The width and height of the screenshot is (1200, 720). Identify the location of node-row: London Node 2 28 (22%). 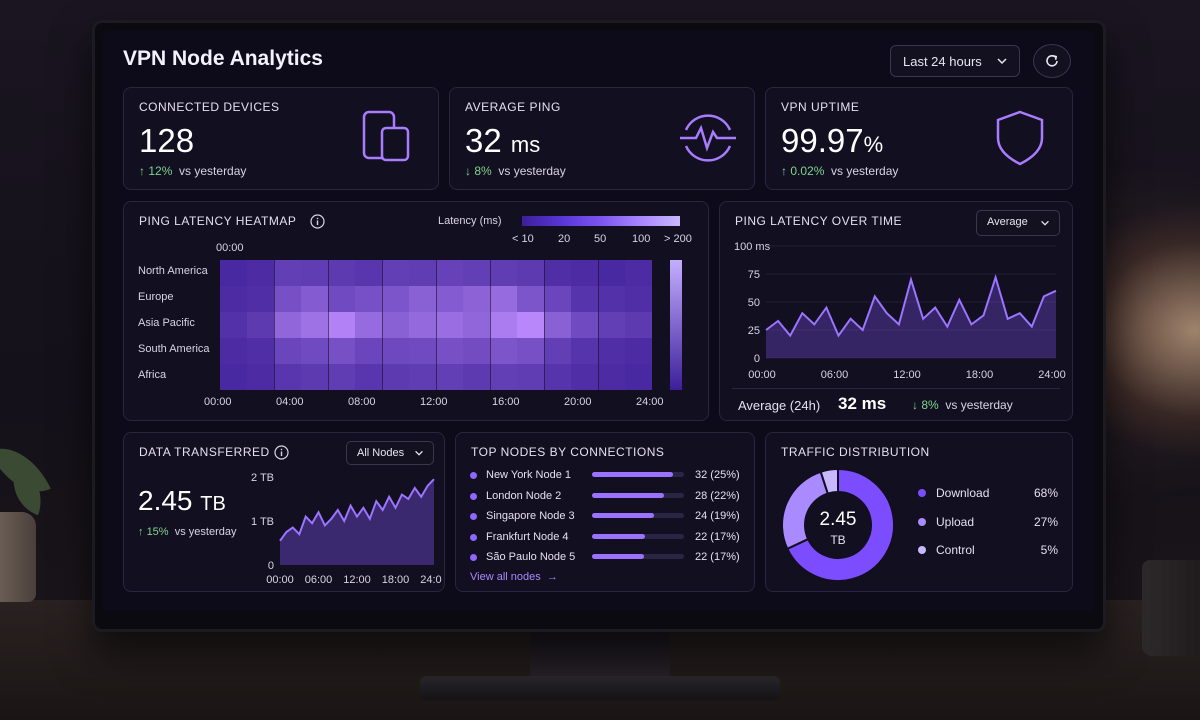
(605, 498).